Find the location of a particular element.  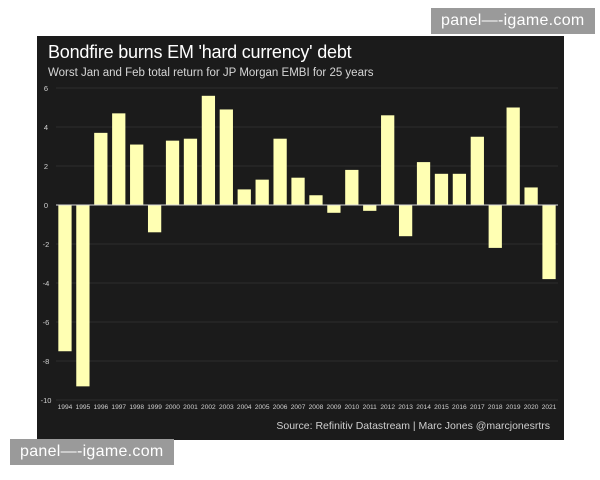

bar-2004 is located at coordinates (244, 197).